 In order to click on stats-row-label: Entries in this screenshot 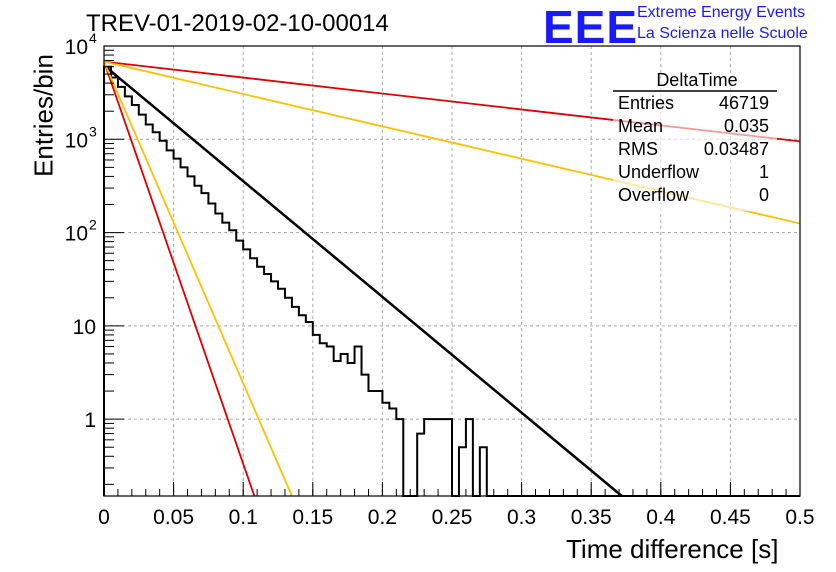, I will do `click(646, 103)`.